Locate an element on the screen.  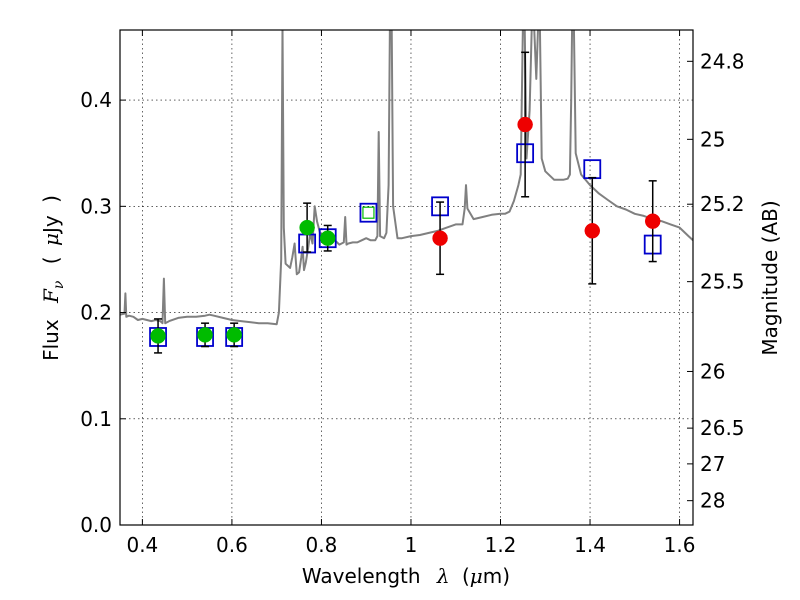
magnitude-tick-label: 24.8 is located at coordinates (722, 61).